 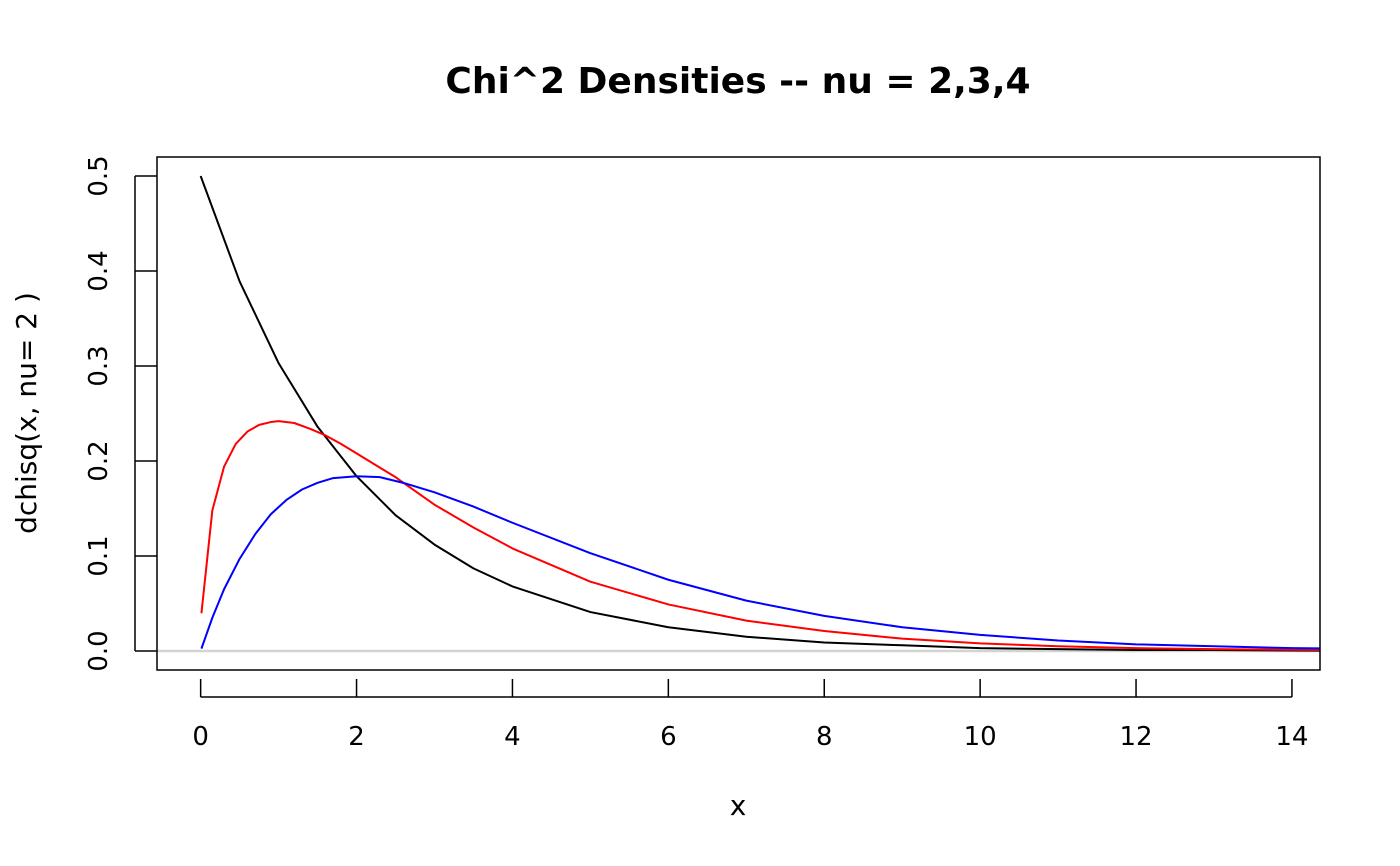 I want to click on x-axis-label: x, so click(x=738, y=805).